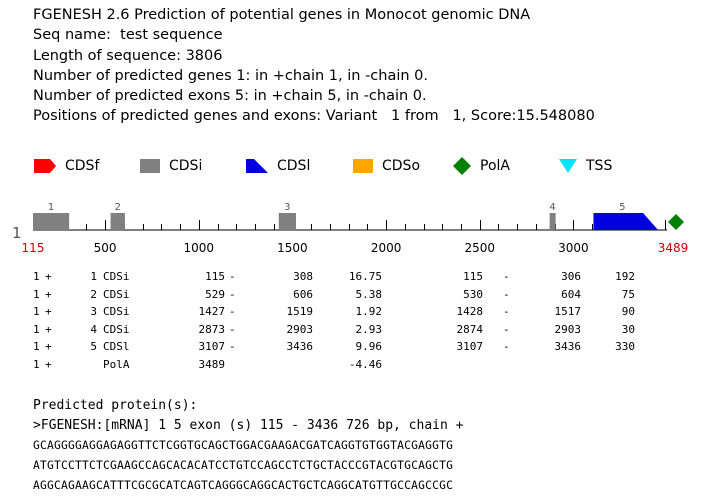  I want to click on table-cell: 1.92, so click(369, 312).